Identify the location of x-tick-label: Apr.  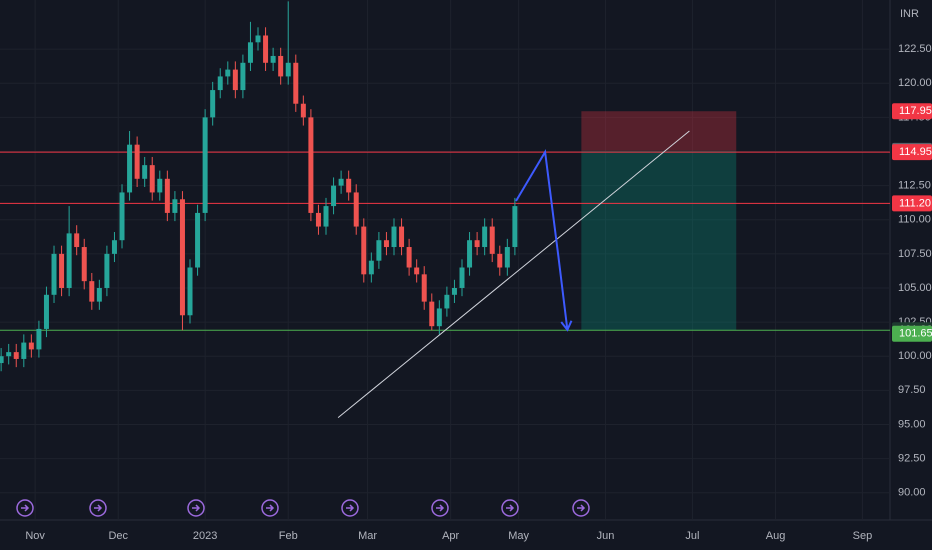
(450, 536).